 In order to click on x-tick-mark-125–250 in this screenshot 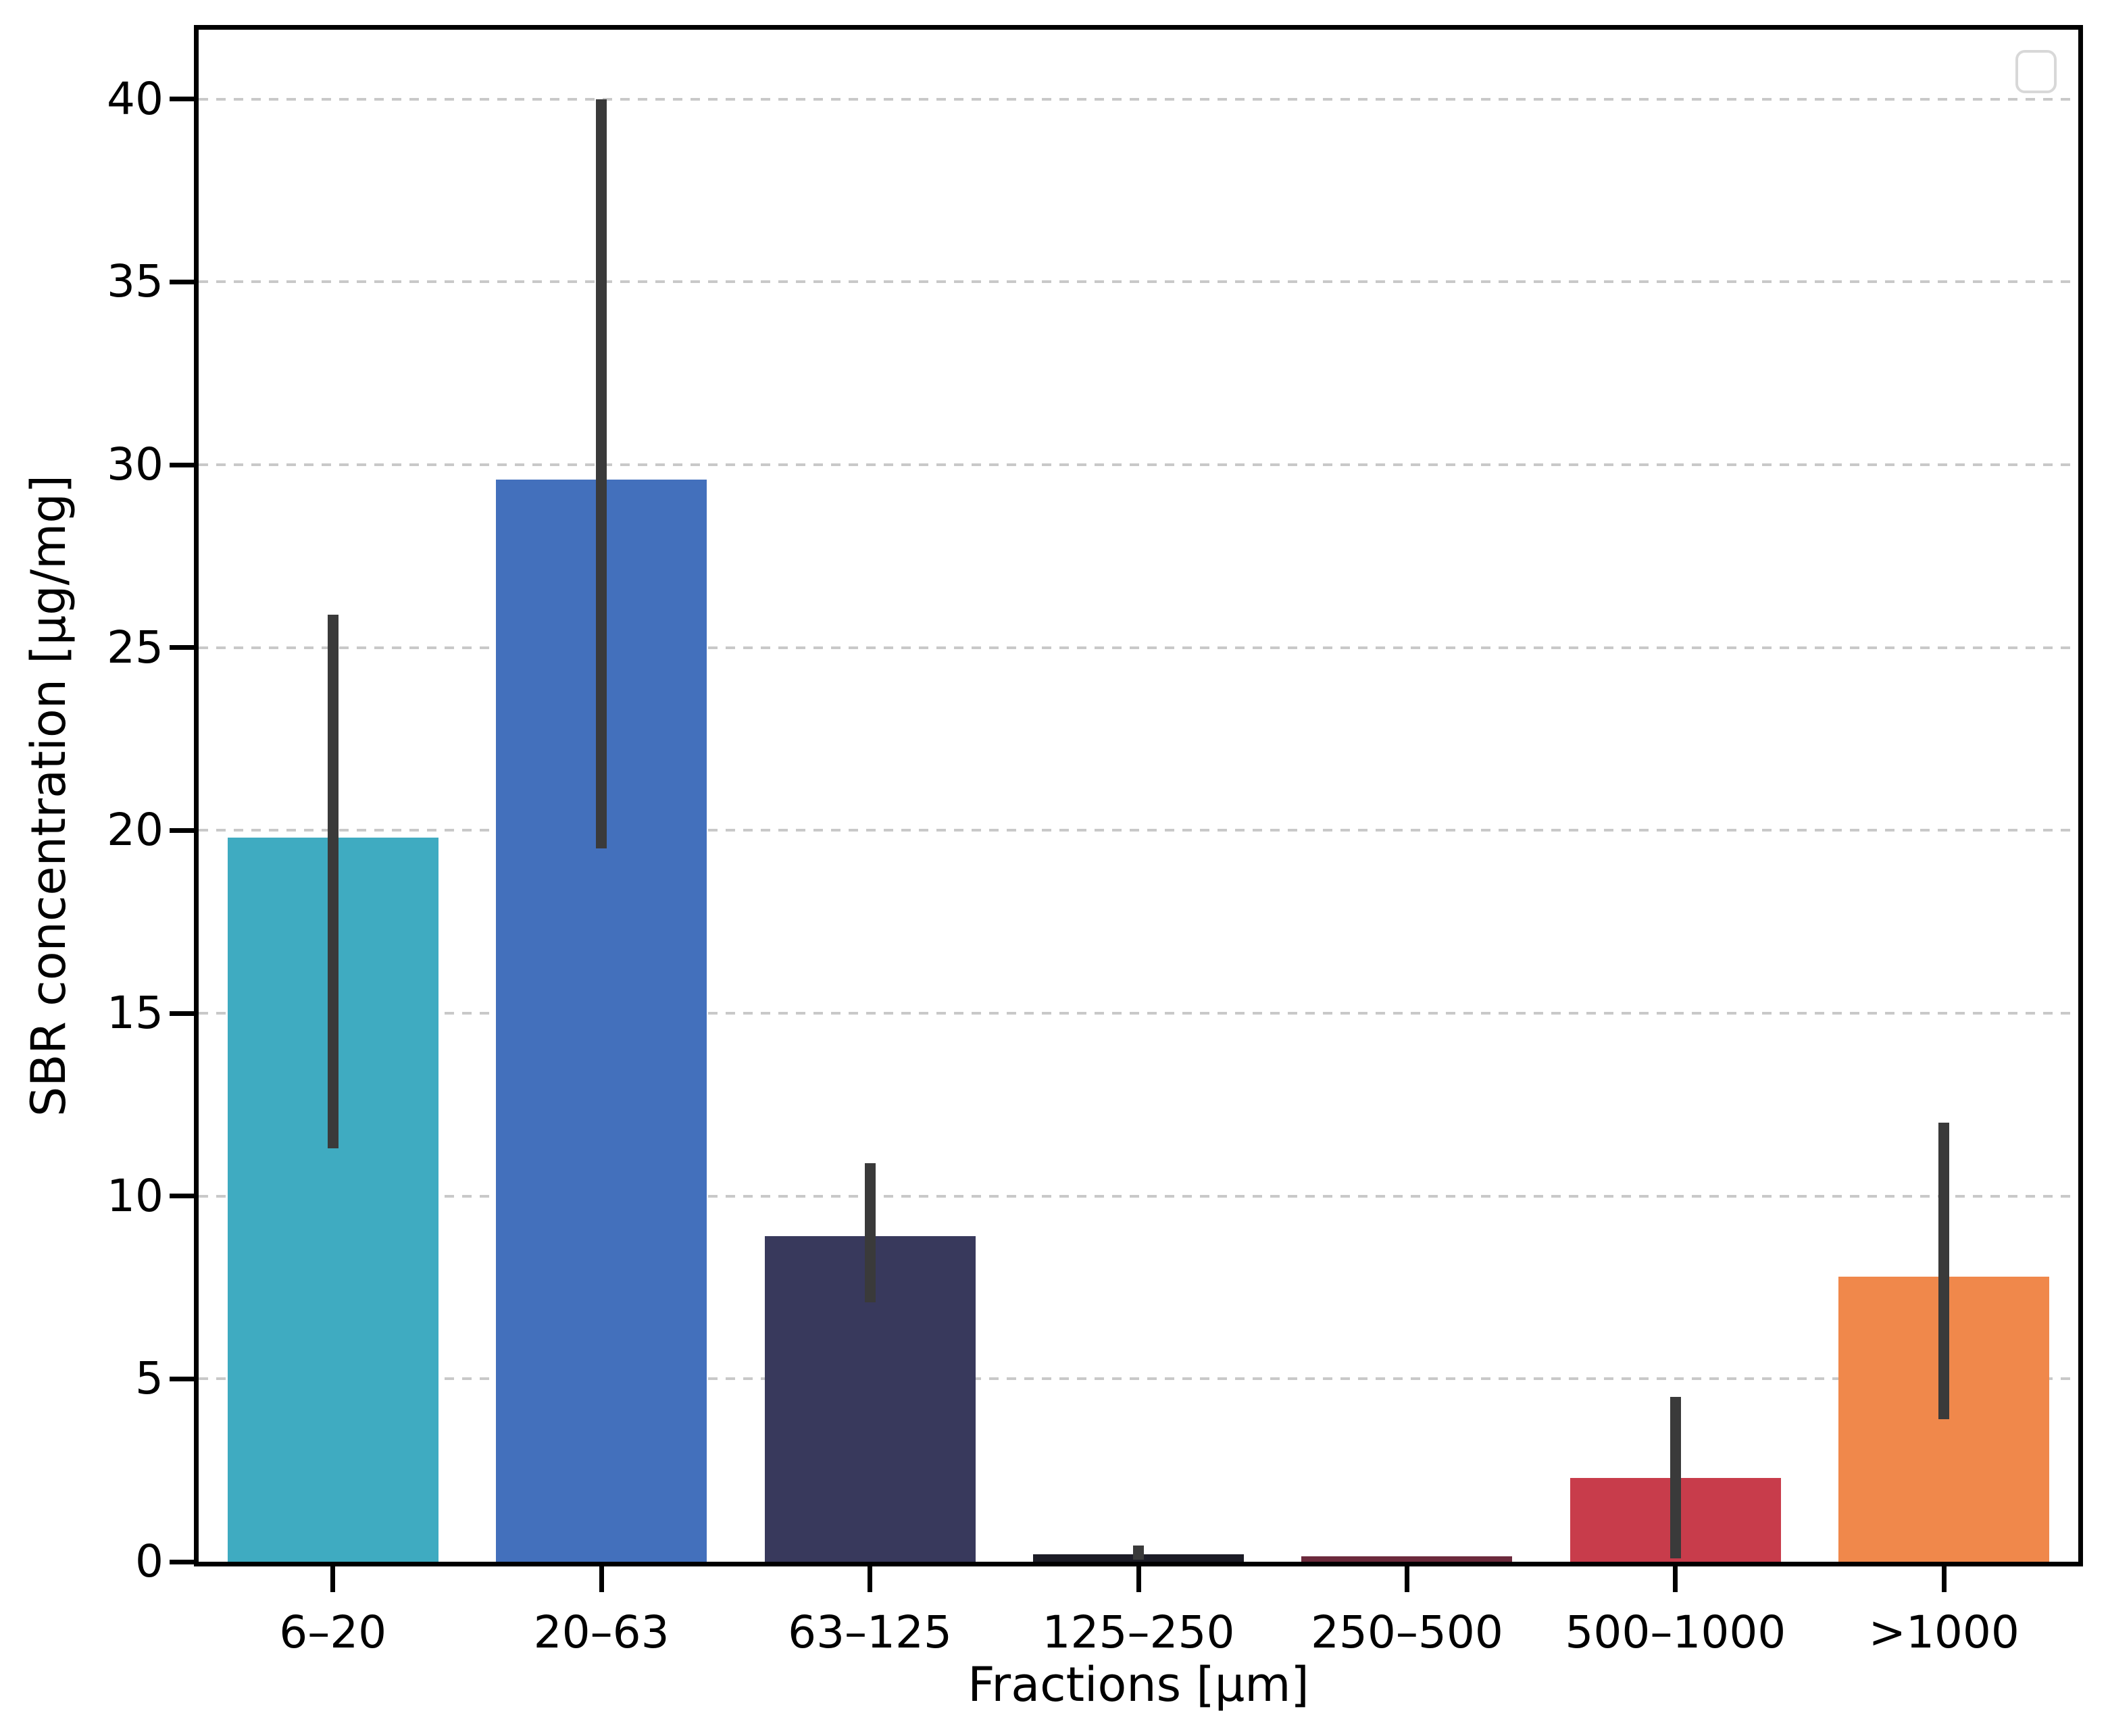, I will do `click(1138, 1579)`.